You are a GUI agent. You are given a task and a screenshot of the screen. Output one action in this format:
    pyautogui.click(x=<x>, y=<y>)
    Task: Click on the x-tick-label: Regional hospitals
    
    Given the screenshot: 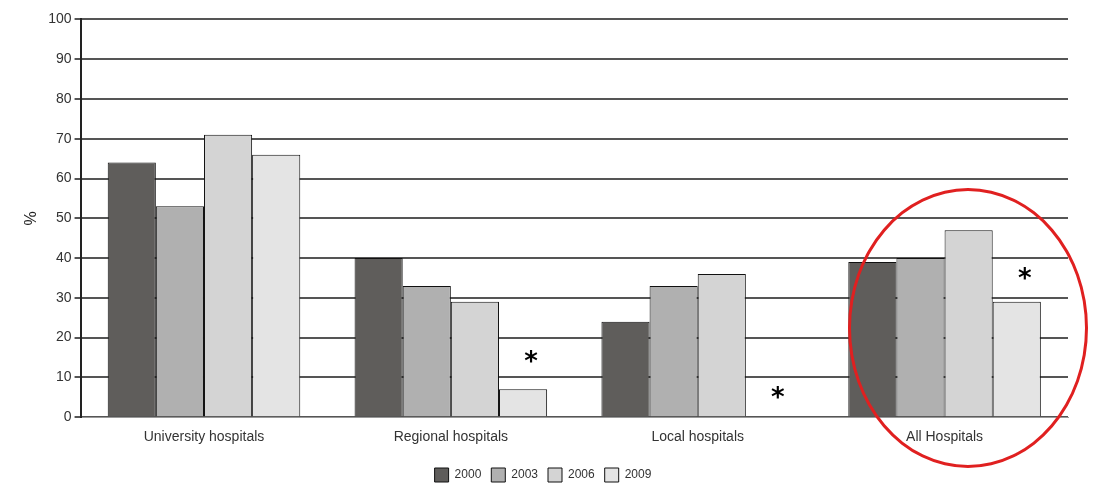 What is the action you would take?
    pyautogui.click(x=451, y=436)
    